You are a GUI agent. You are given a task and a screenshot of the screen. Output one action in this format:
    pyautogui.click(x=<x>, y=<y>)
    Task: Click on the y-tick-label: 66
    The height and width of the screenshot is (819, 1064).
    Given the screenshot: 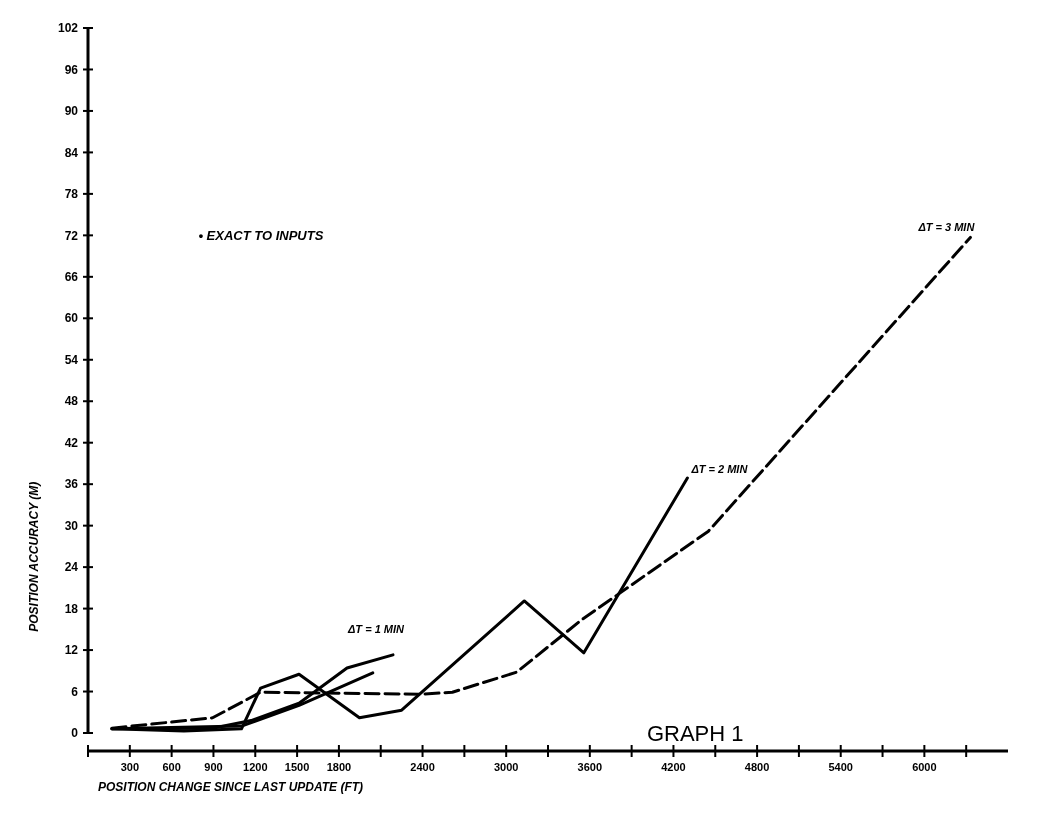 What is the action you would take?
    pyautogui.click(x=71, y=277)
    